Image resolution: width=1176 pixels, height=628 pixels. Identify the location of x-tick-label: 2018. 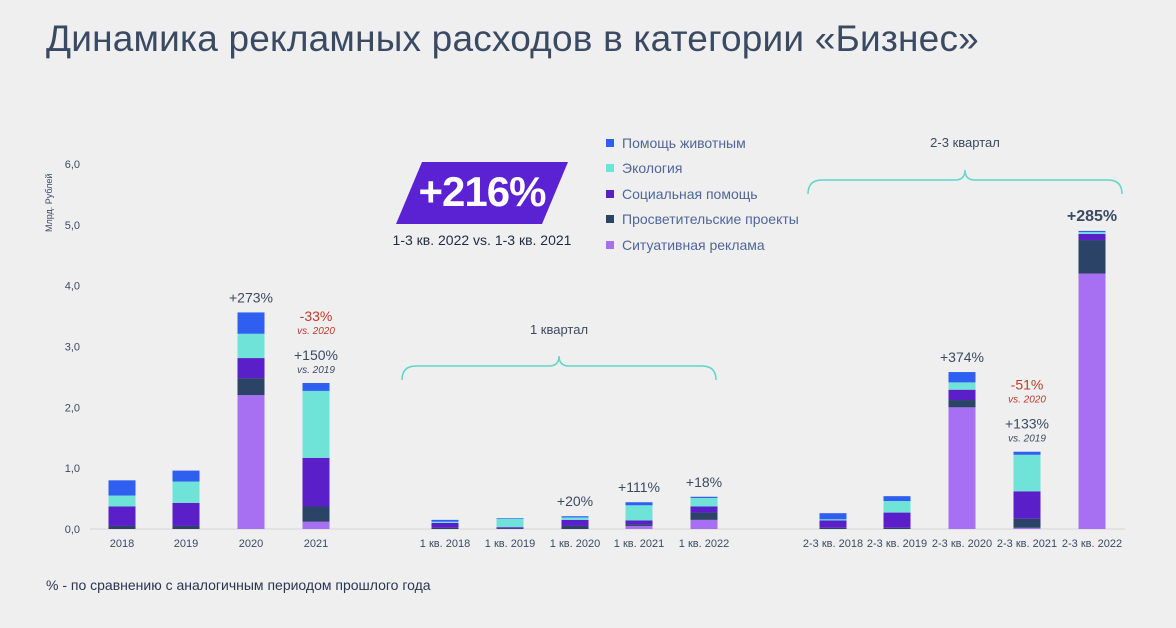
(122, 544).